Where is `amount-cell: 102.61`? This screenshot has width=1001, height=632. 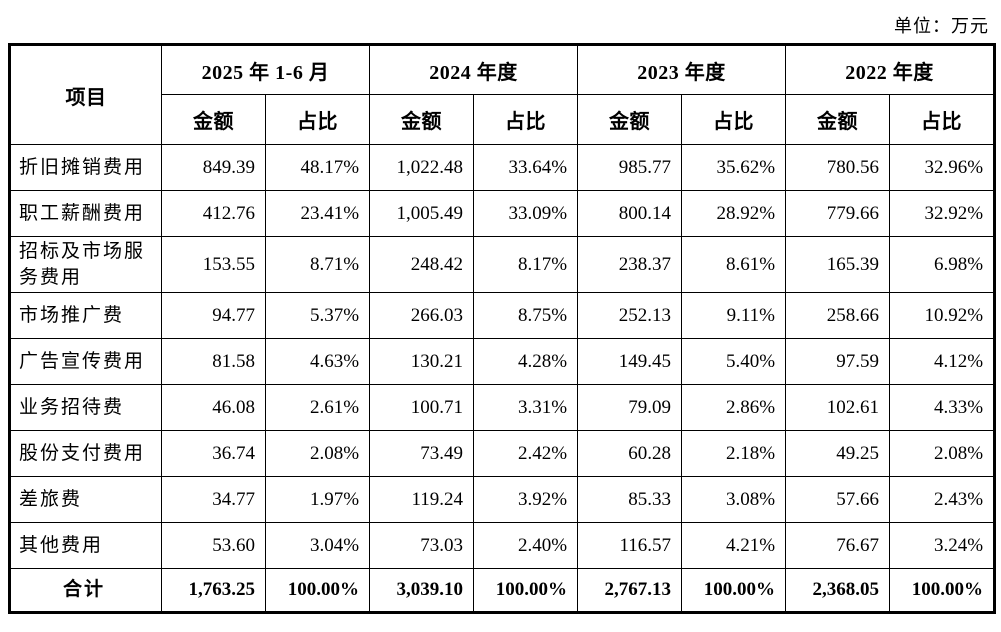
amount-cell: 102.61 is located at coordinates (838, 408).